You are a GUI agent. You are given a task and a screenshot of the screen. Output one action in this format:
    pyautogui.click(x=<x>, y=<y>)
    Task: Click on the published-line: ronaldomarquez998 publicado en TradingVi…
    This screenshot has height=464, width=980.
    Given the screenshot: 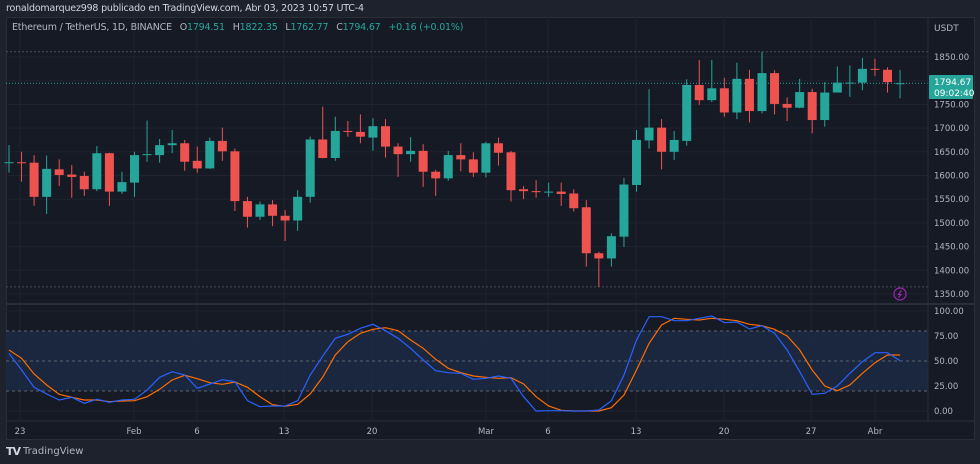 What is the action you would take?
    pyautogui.click(x=185, y=8)
    